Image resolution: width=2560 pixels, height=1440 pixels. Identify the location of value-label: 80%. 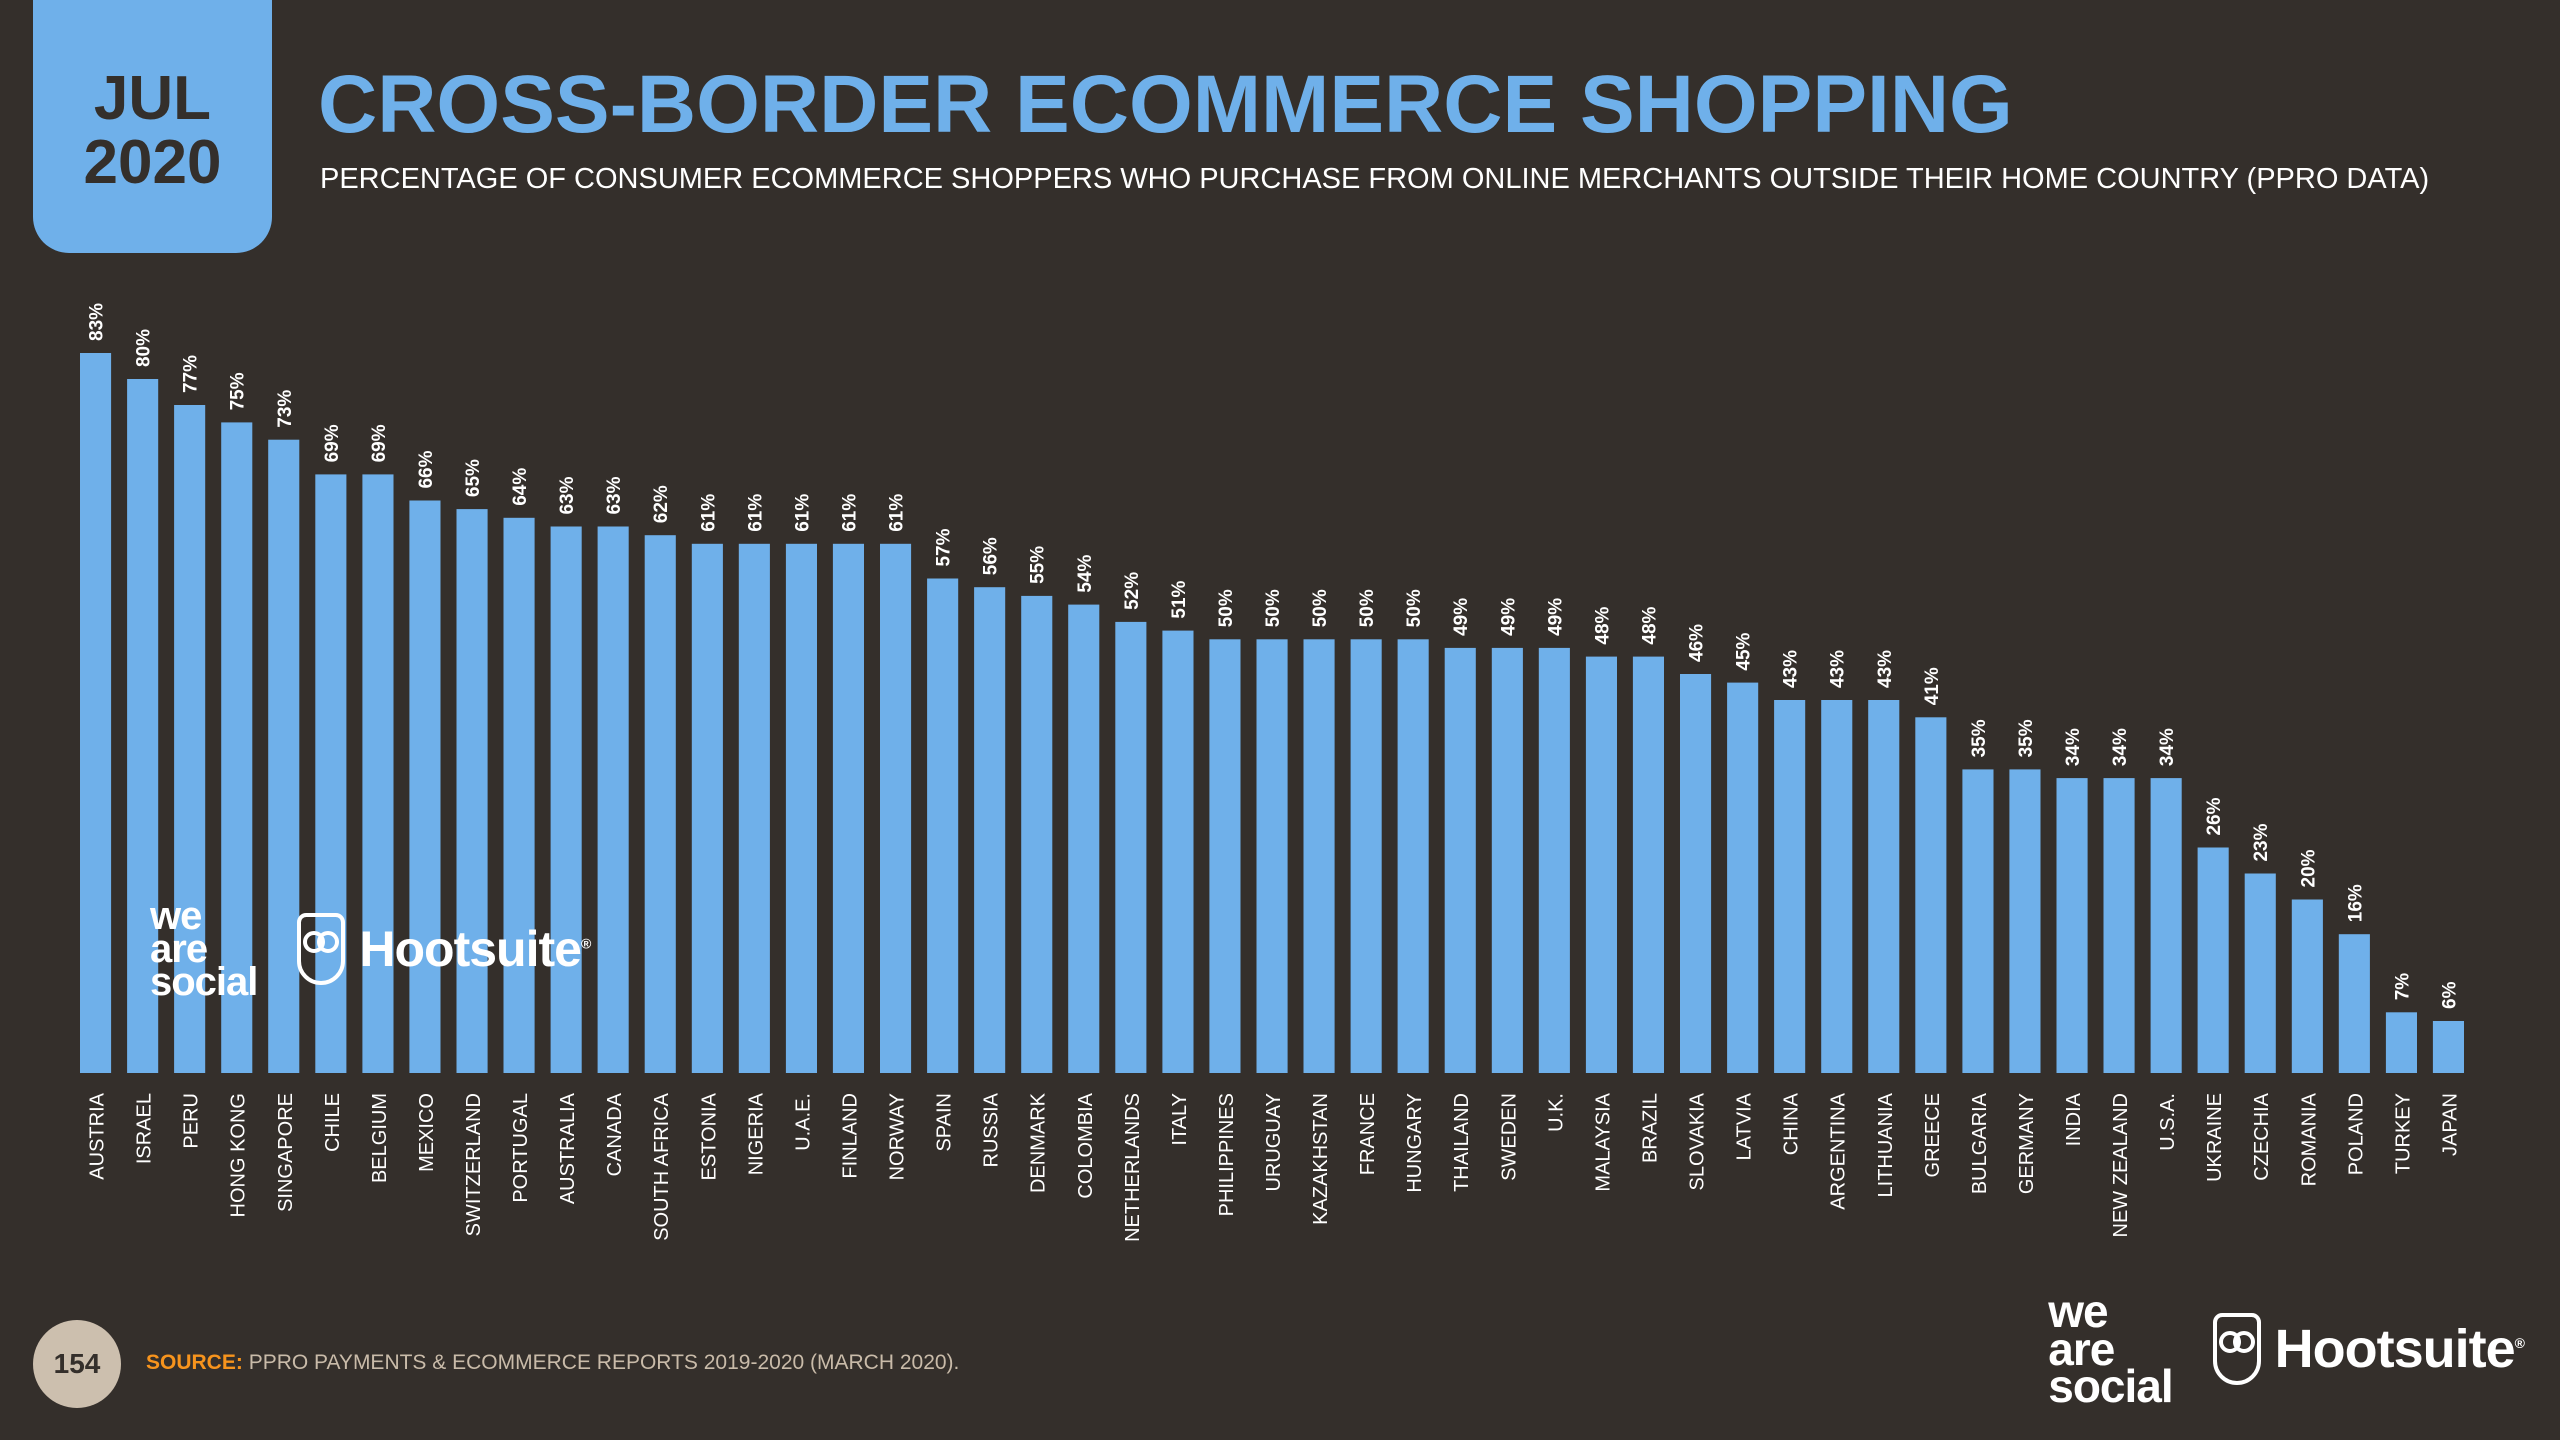
(144, 348).